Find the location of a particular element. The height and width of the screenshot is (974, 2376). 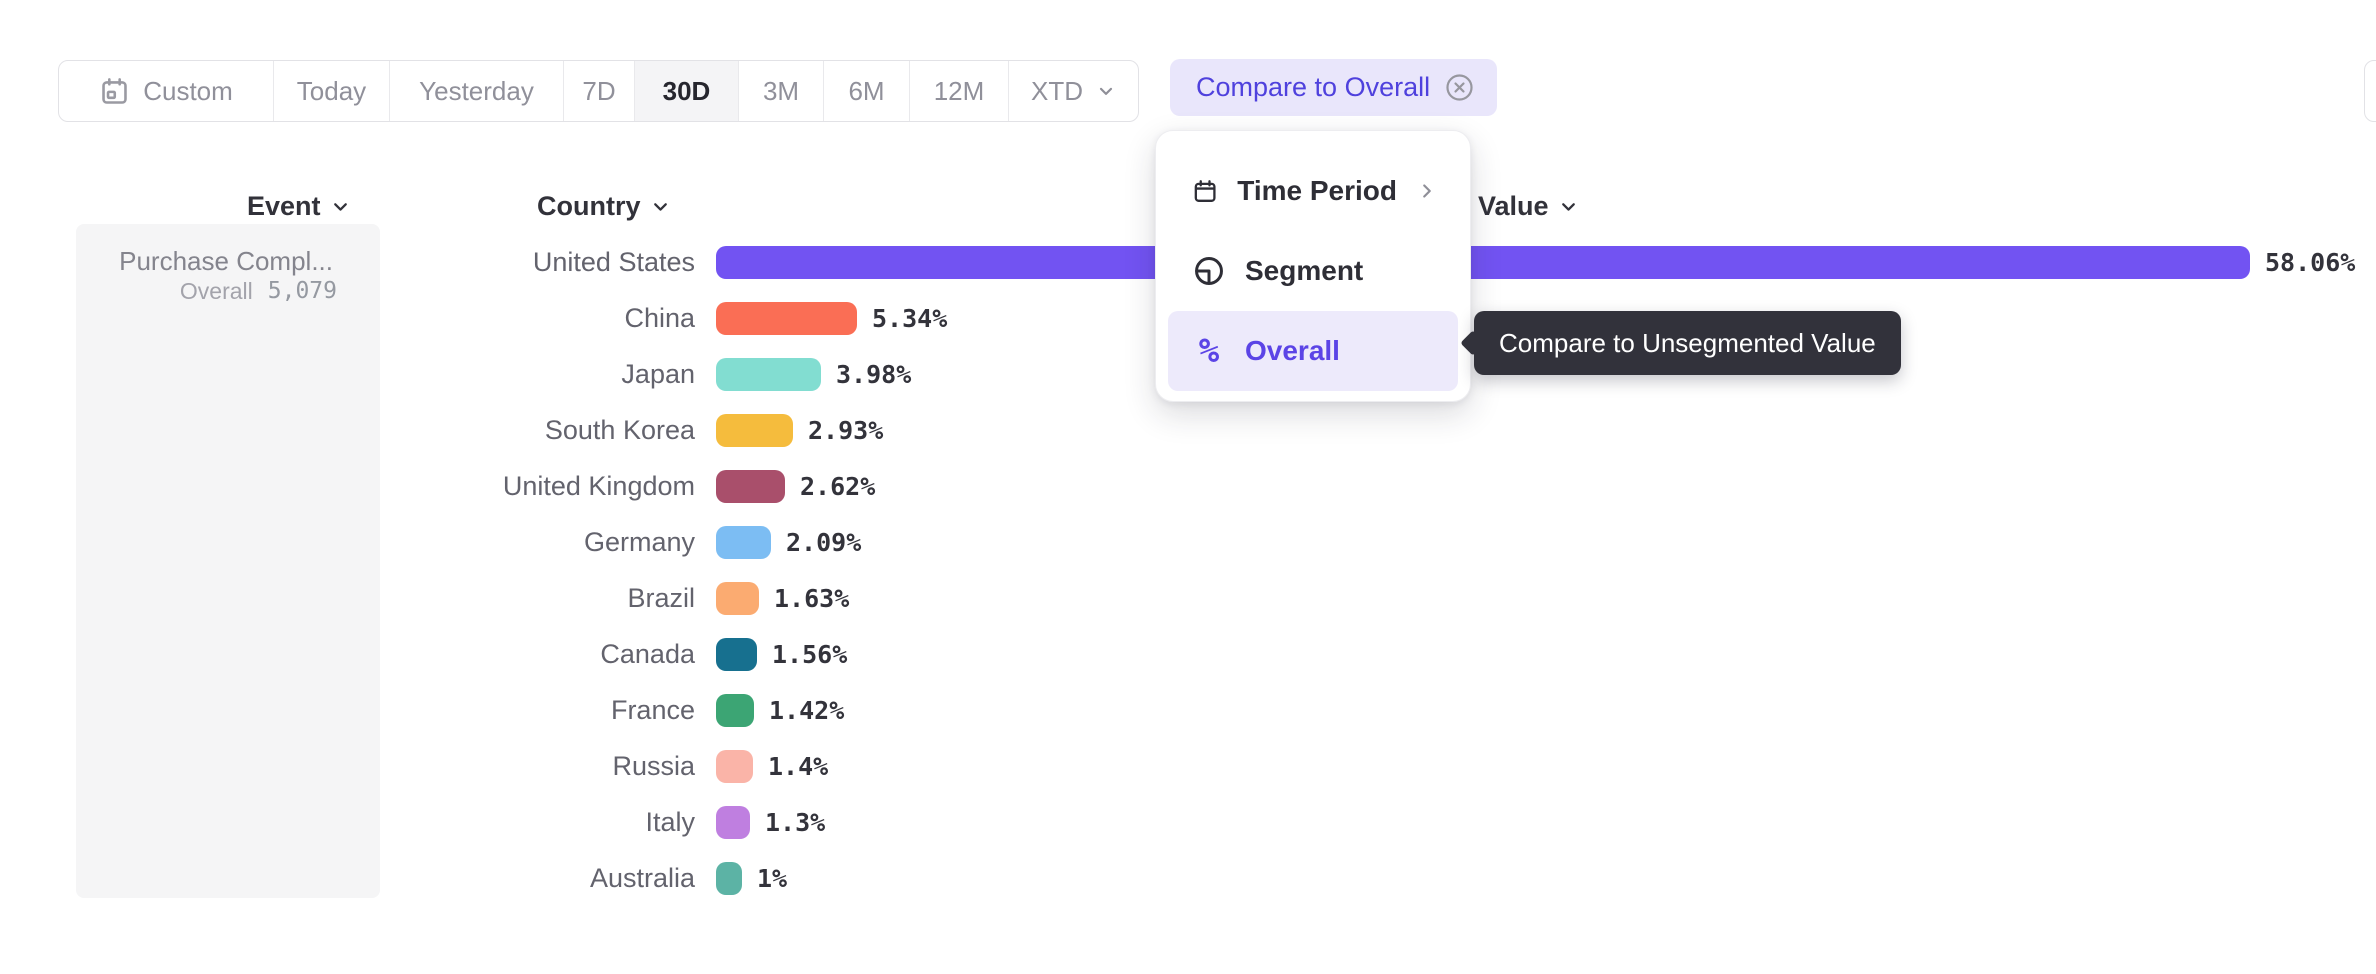

compare-chip-label: Compare to Overall is located at coordinates (1313, 87).